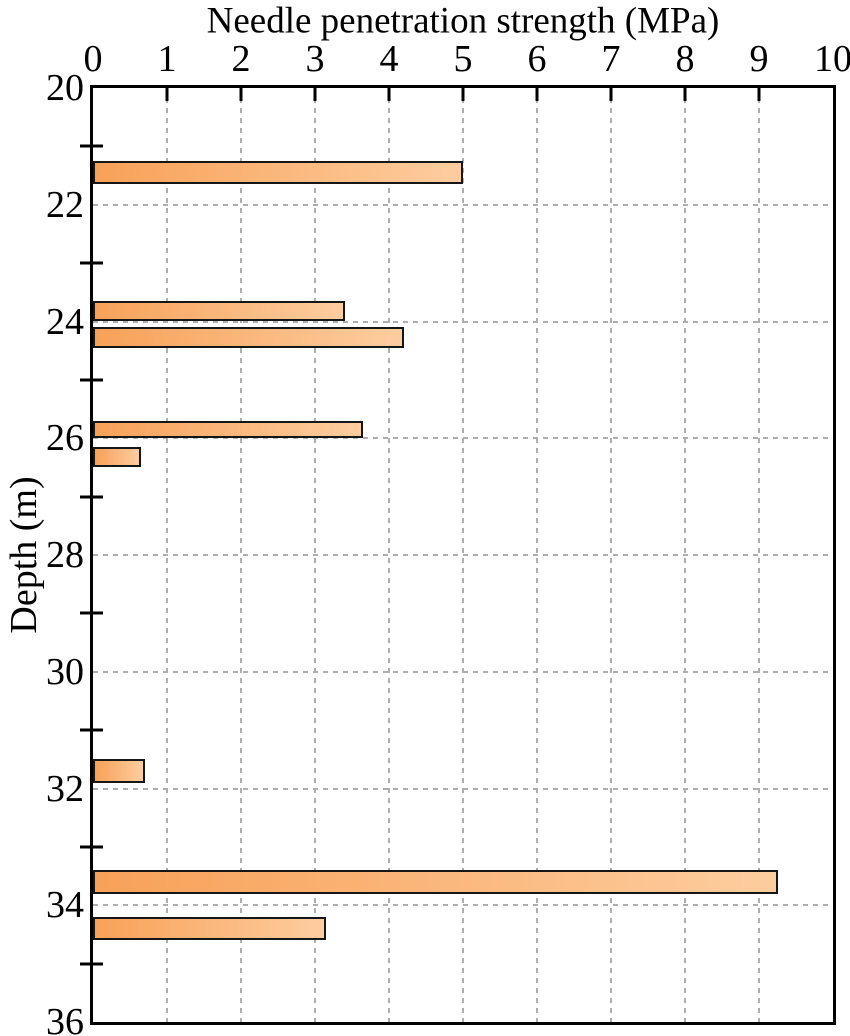 This screenshot has height=1036, width=850. I want to click on chart-title: Needle penetration strength (MPa), so click(463, 21).